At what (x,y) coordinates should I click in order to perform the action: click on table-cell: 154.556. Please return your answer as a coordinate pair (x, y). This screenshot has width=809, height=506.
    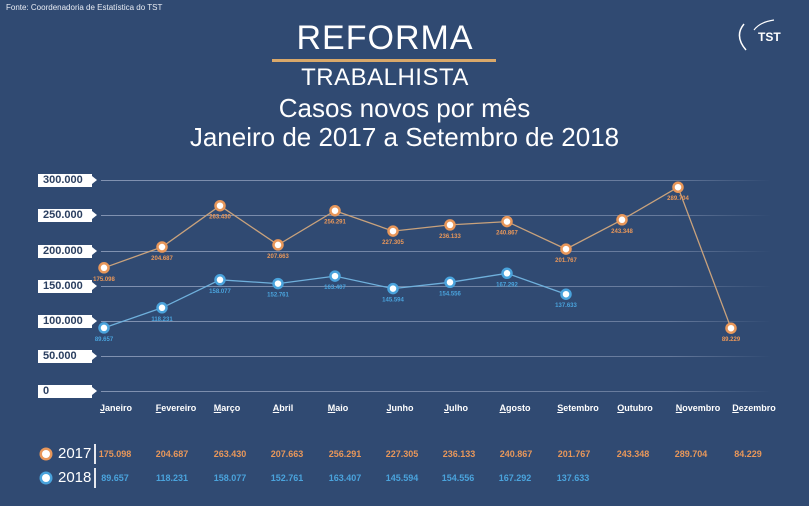
    Looking at the image, I should click on (458, 478).